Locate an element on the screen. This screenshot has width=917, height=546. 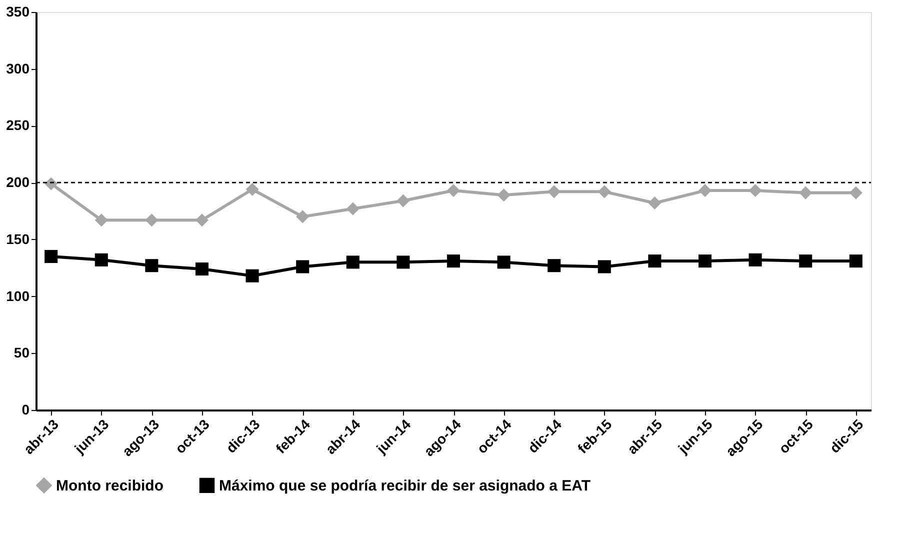
legend-label: Monto recibido is located at coordinates (110, 485).